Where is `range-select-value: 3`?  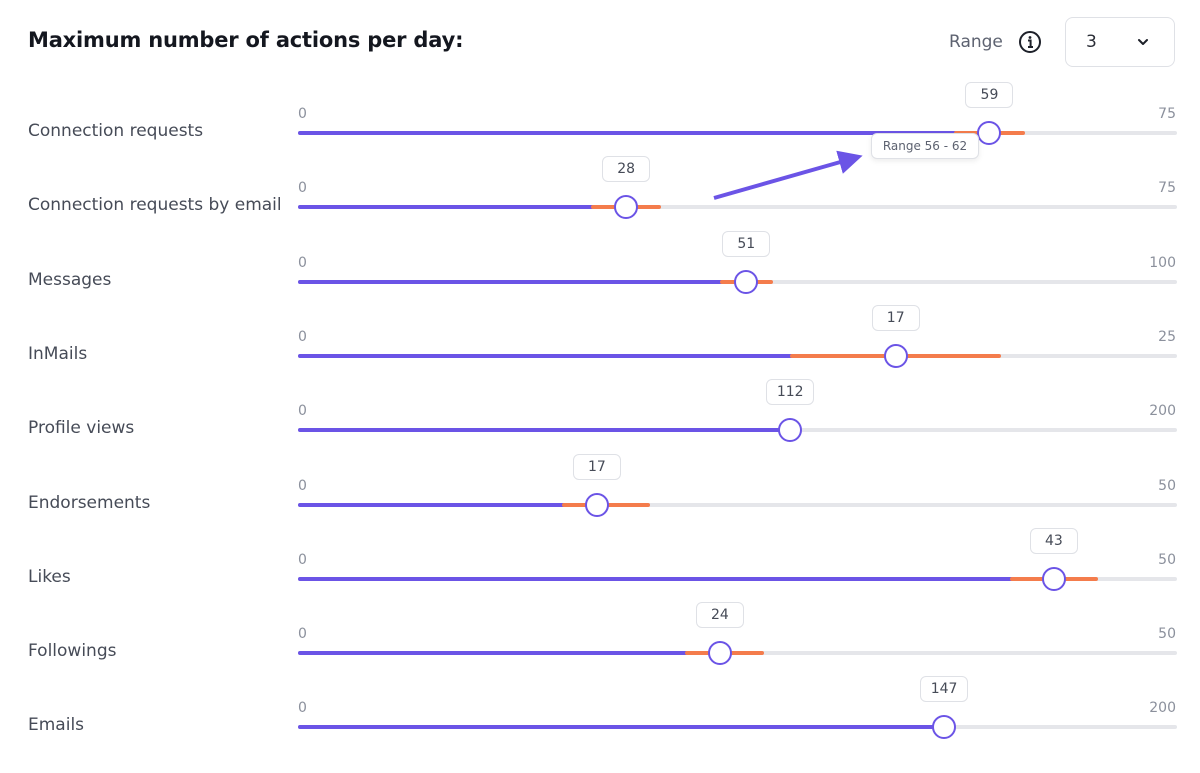 range-select-value: 3 is located at coordinates (1091, 42).